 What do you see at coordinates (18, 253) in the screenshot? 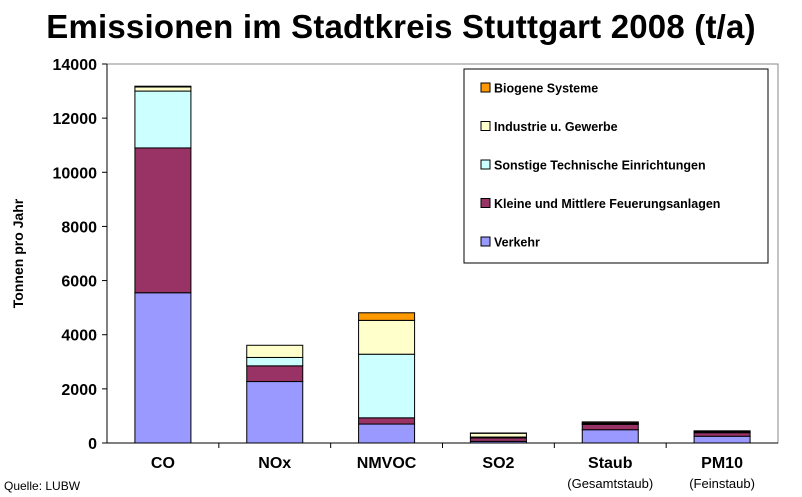
I see `y-axis-label: Tonnen pro Jahr` at bounding box center [18, 253].